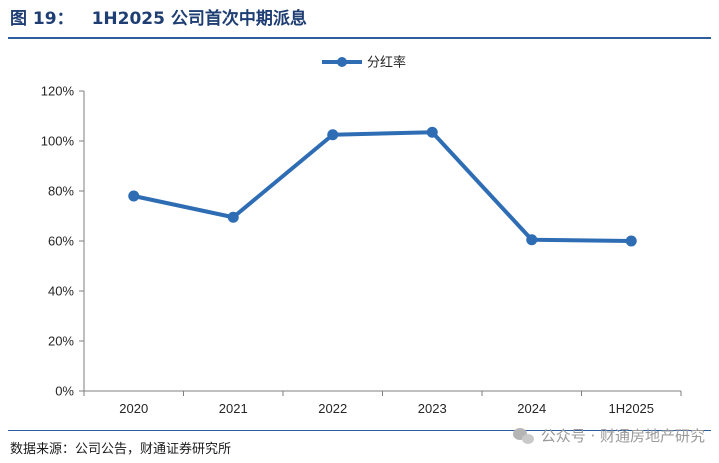 The height and width of the screenshot is (463, 719). Describe the element at coordinates (359, 430) in the screenshot. I see `source-rule` at that location.